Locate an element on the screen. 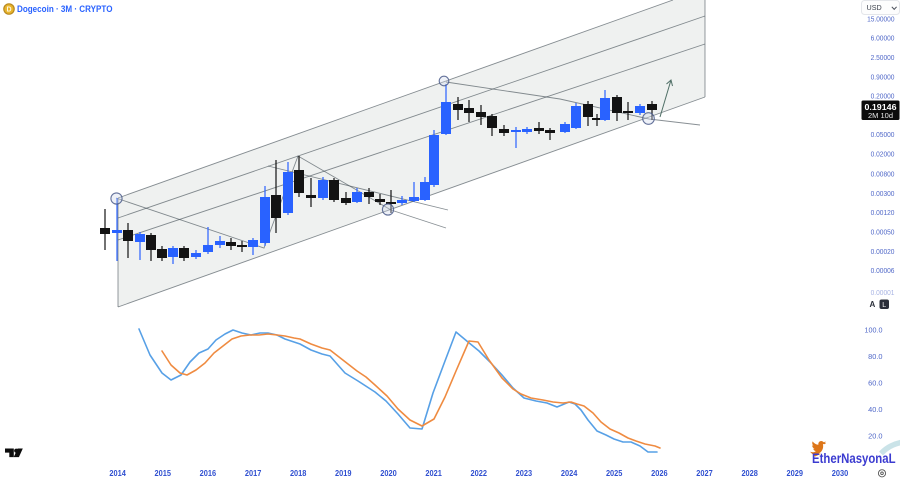 Image resolution: width=900 pixels, height=481 pixels. svg-text: 2020 is located at coordinates (388, 473).